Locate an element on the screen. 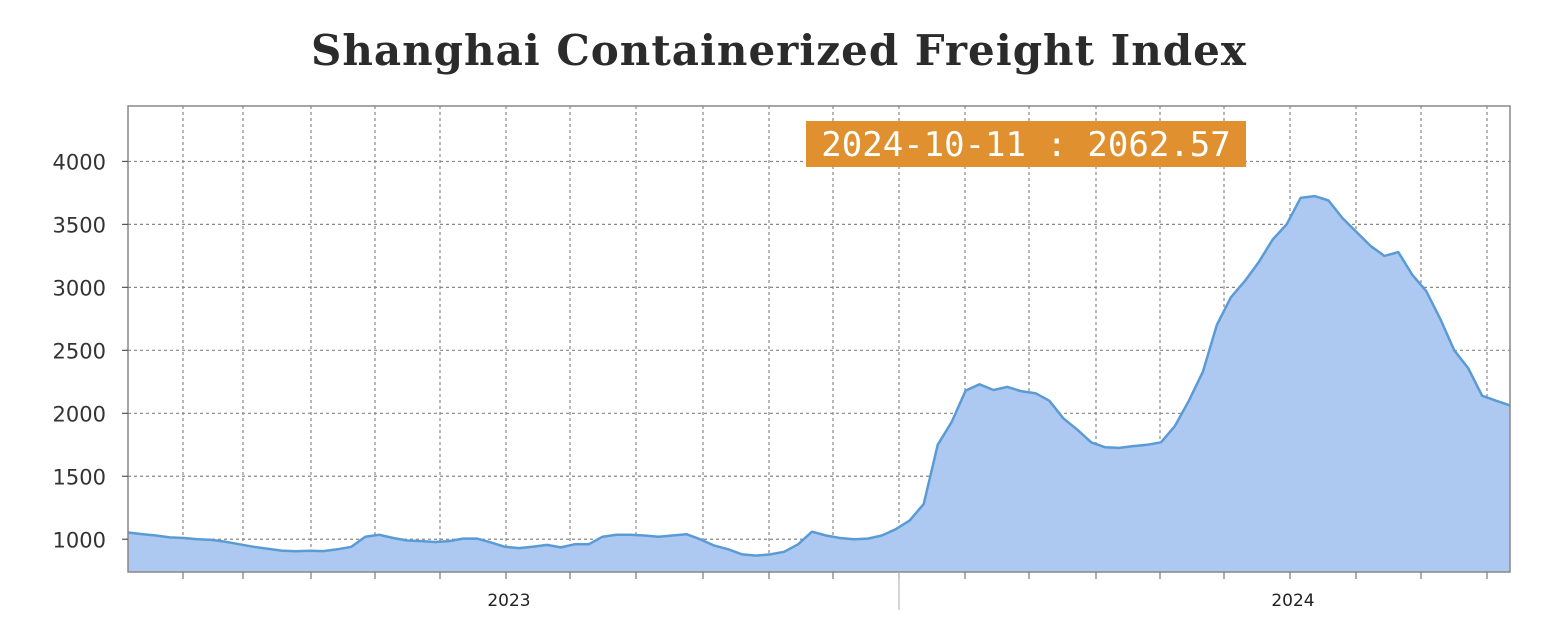  tooltip-label: 2024-10-11 : 2062.57 is located at coordinates (1025, 145).